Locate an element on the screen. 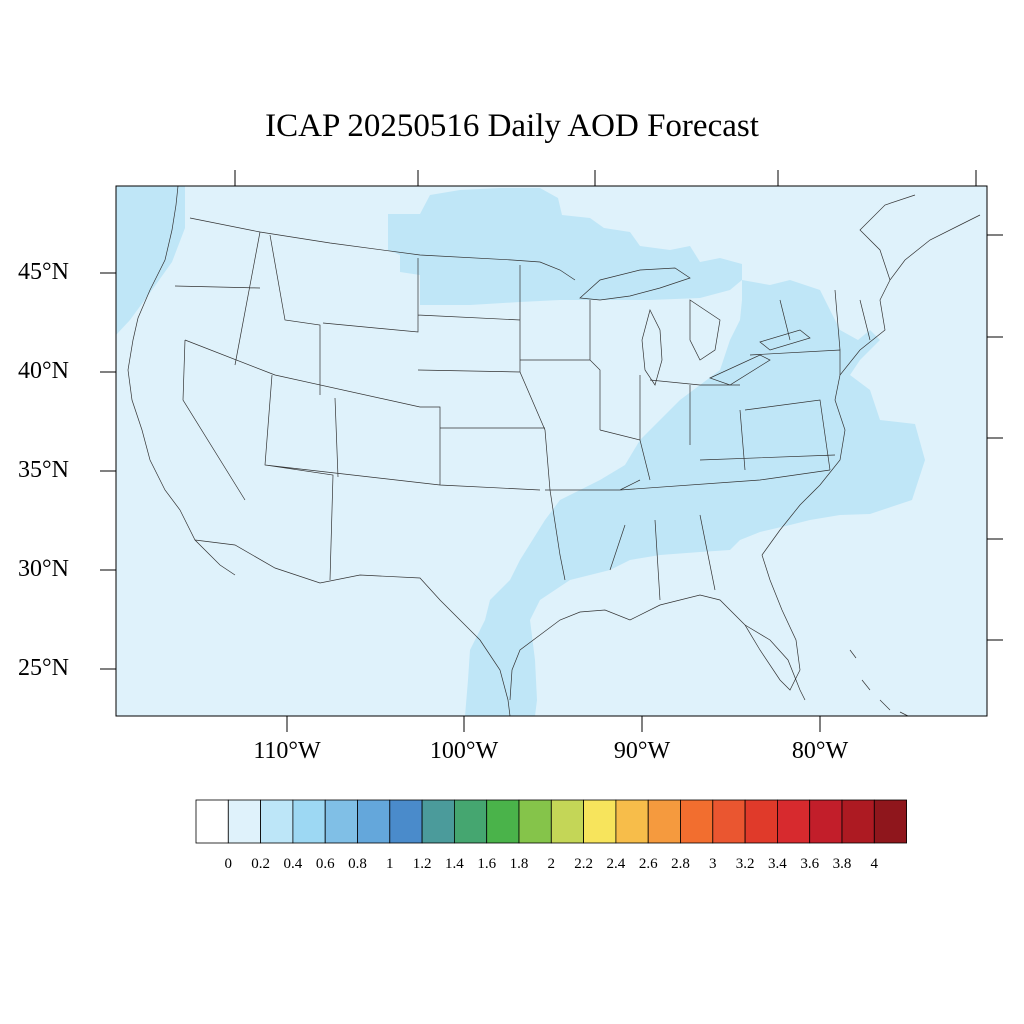 The width and height of the screenshot is (1024, 1024). colorbar-tick-label: 1.6 is located at coordinates (487, 864).